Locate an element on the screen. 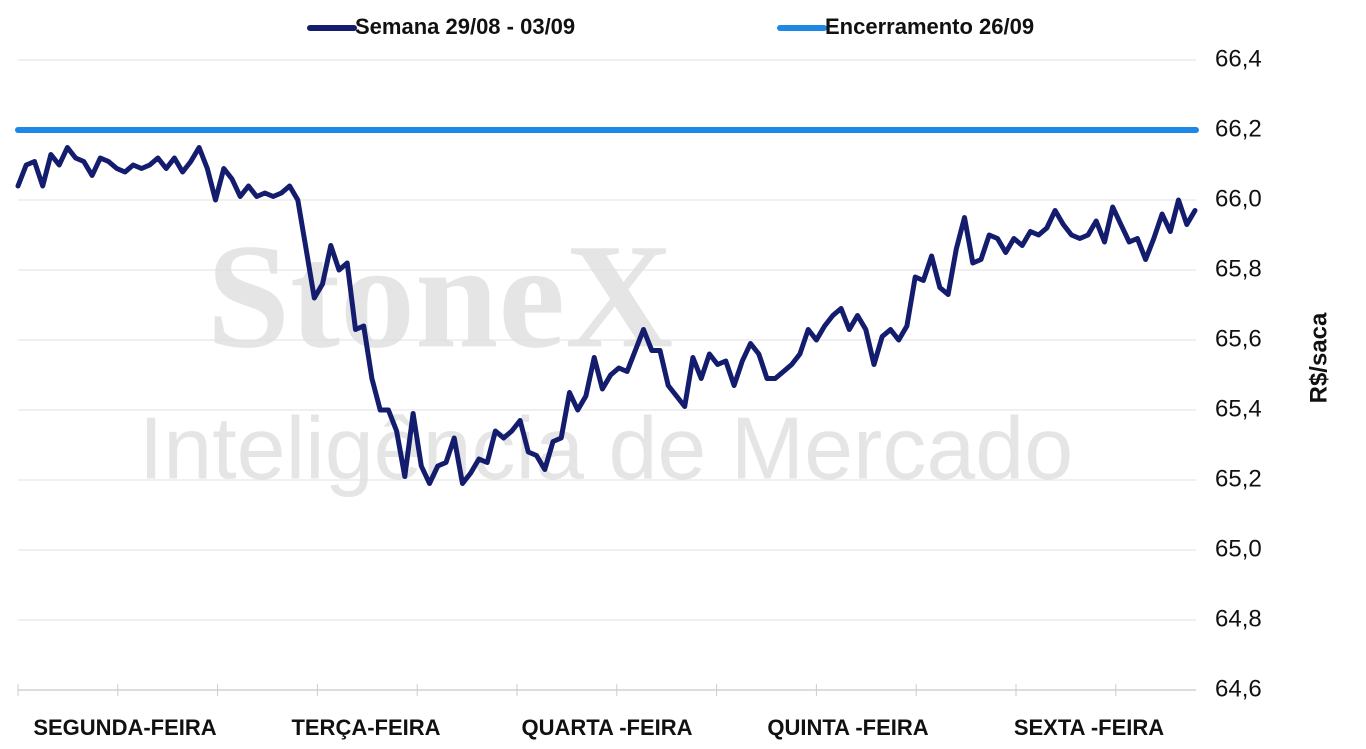 Image resolution: width=1366 pixels, height=749 pixels. y-tick-label: 65,4 is located at coordinates (1238, 408).